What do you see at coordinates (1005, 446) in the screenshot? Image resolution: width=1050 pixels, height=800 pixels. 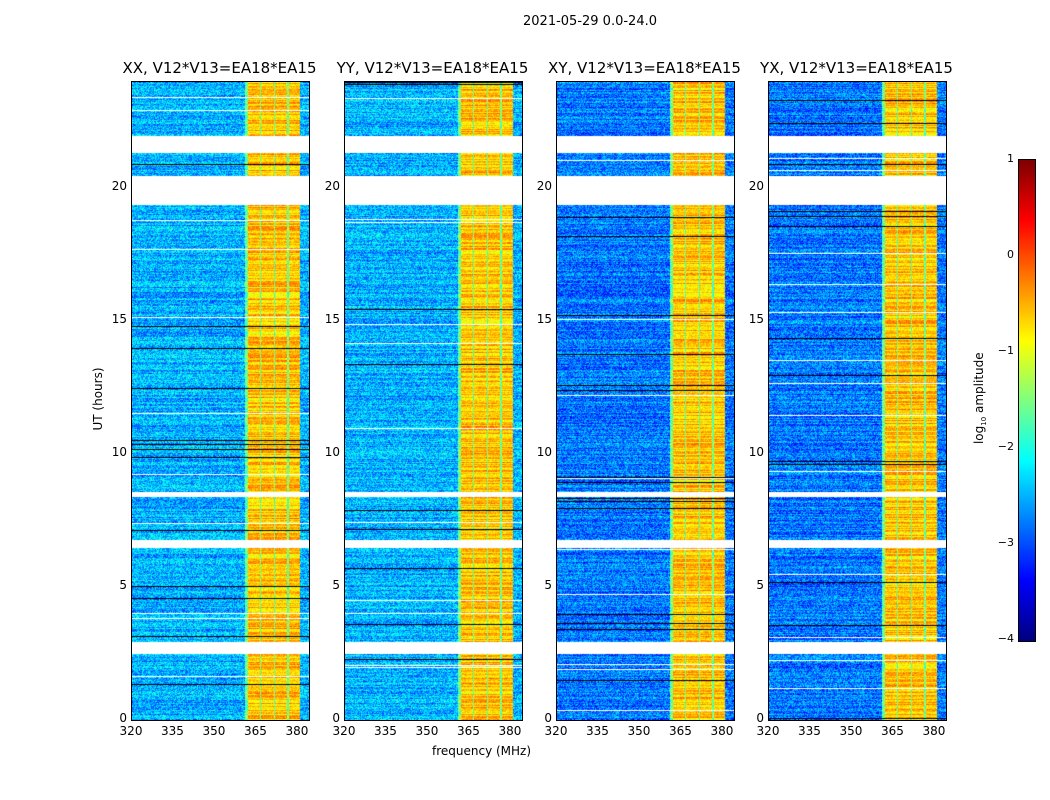 I see `colorbar-tick-label: −2` at bounding box center [1005, 446].